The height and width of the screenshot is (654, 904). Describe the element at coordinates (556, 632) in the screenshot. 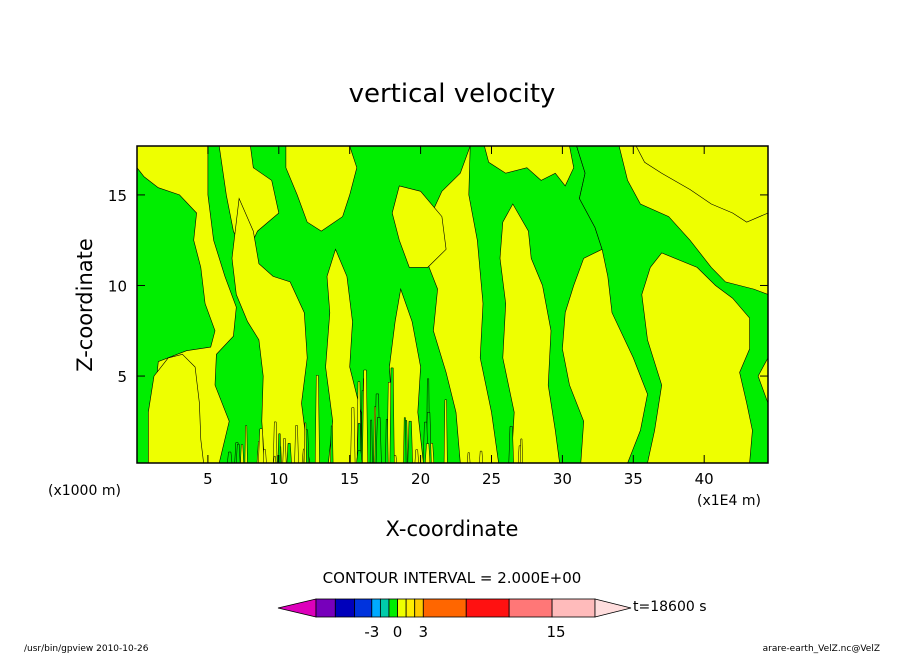

I see `colorbar-tick-label: 15` at that location.